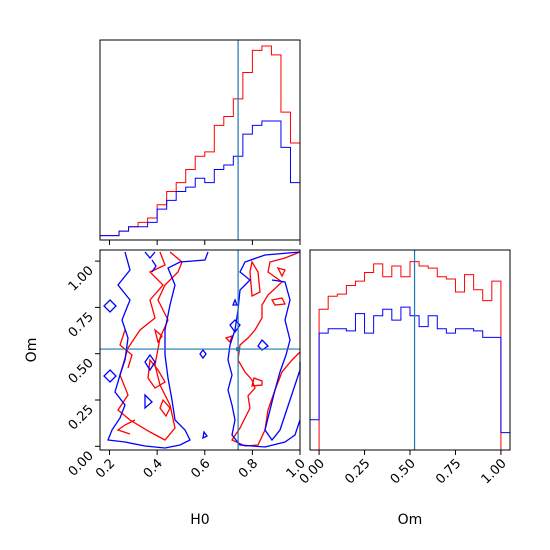 Image resolution: width=550 pixels, height=550 pixels. I want to click on om-hist-x-tick-label: 1.00, so click(494, 471).